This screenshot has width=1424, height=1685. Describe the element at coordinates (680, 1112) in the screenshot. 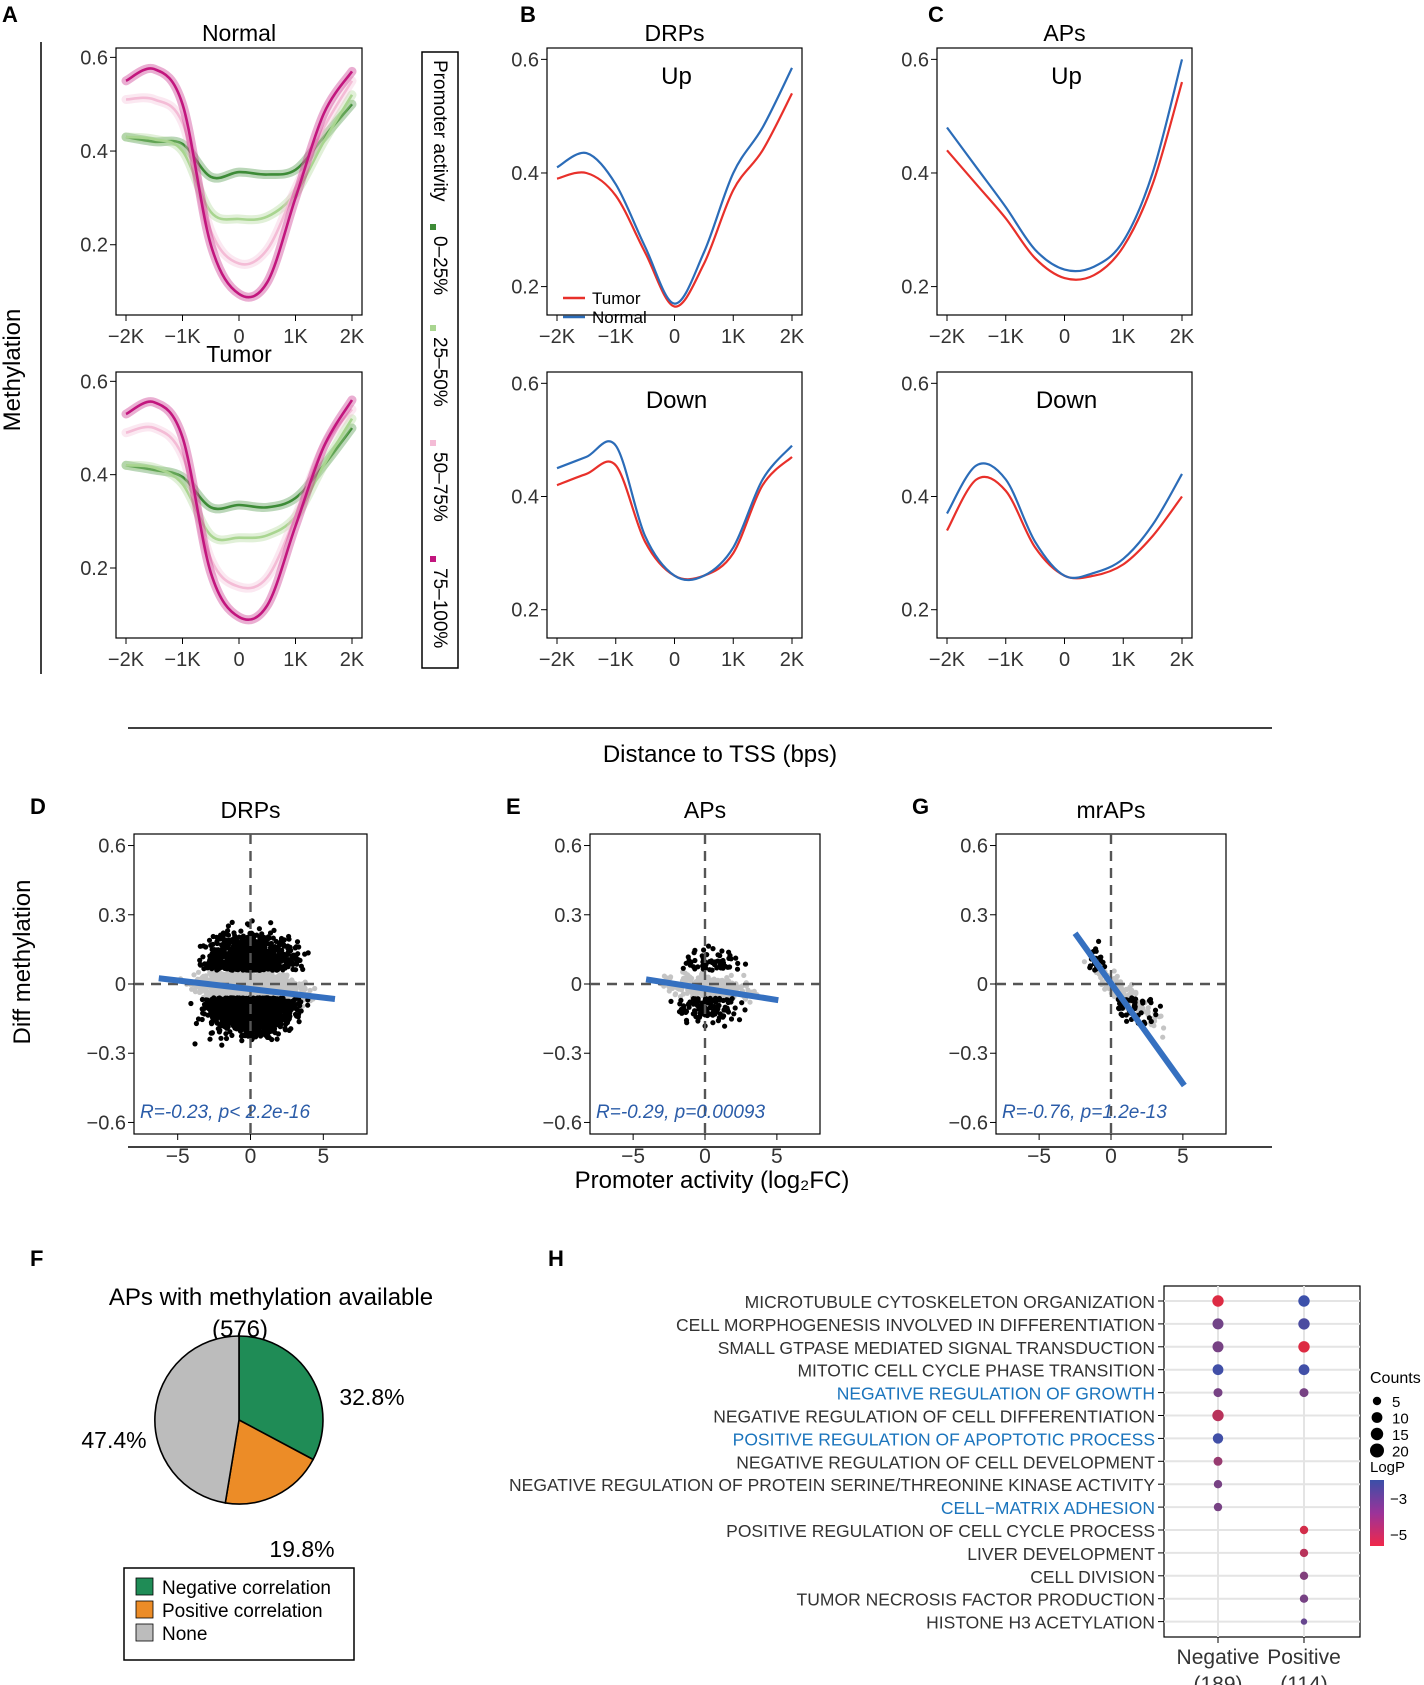

I see `correlation-annotation: R=-0.29, p=0.00093` at that location.